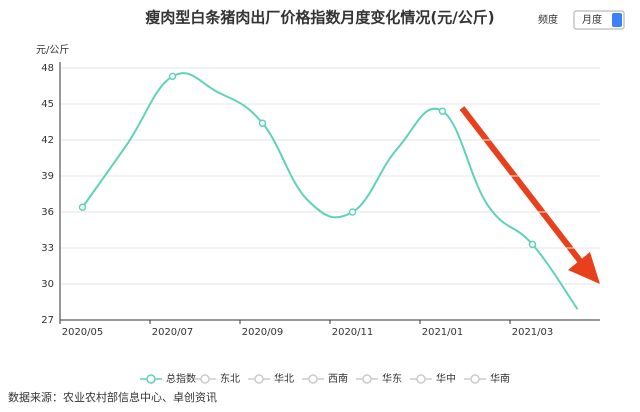  Describe the element at coordinates (533, 332) in the screenshot. I see `x-tick-label: 2021/03` at that location.